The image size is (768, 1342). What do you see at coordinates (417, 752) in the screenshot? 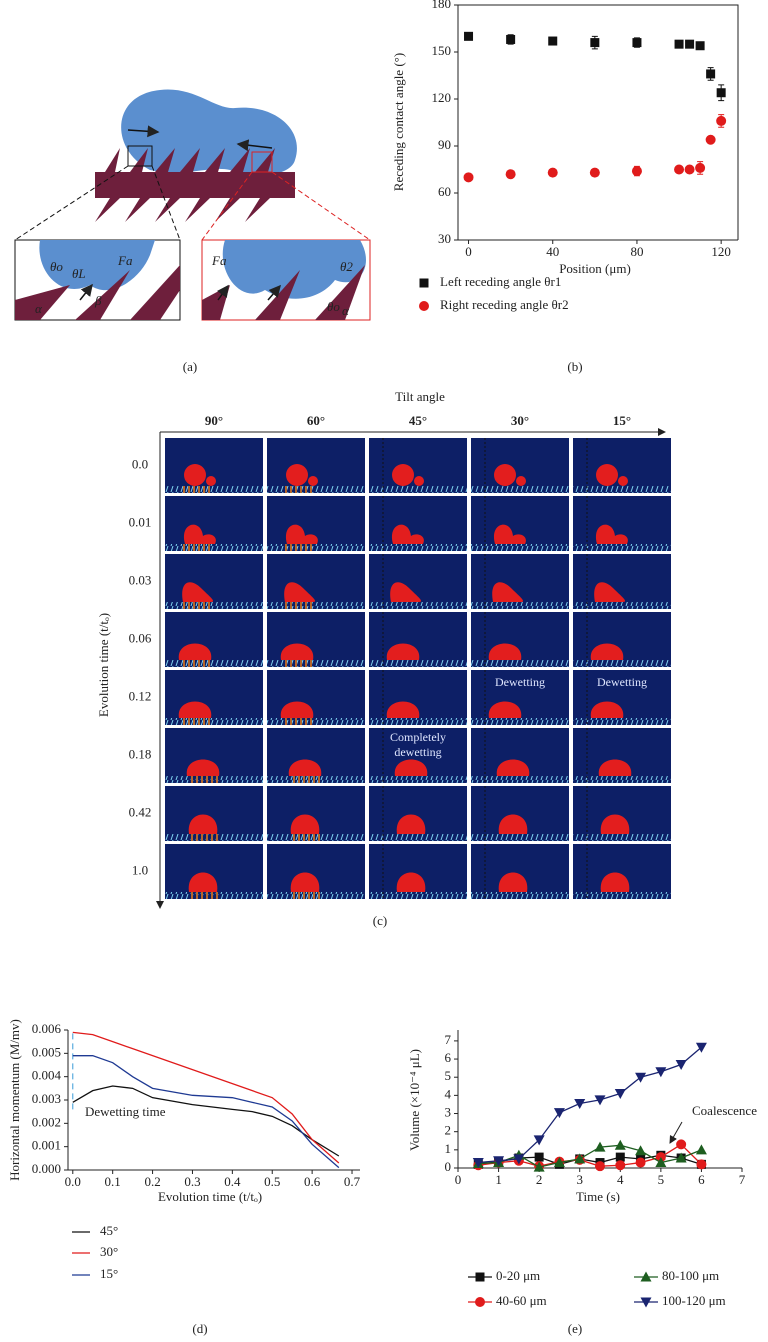
I see `frame-annotation: dewetting` at bounding box center [417, 752].